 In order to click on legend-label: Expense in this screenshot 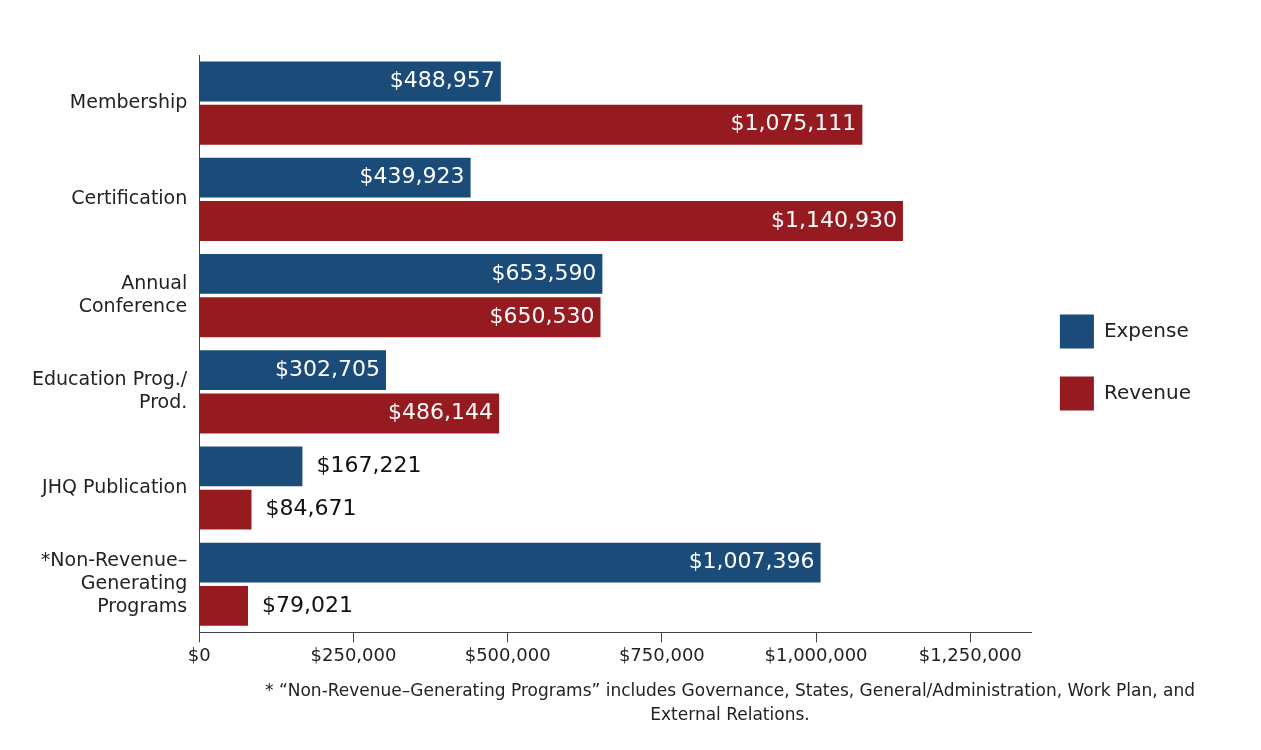, I will do `click(1146, 329)`.